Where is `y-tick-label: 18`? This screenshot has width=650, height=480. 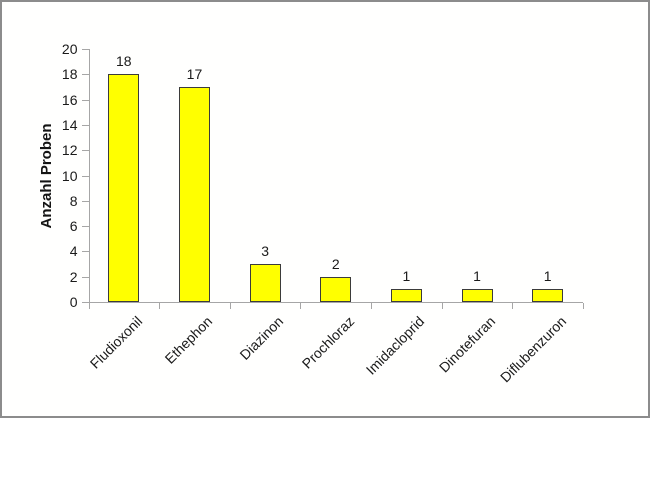 y-tick-label: 18 is located at coordinates (69, 74).